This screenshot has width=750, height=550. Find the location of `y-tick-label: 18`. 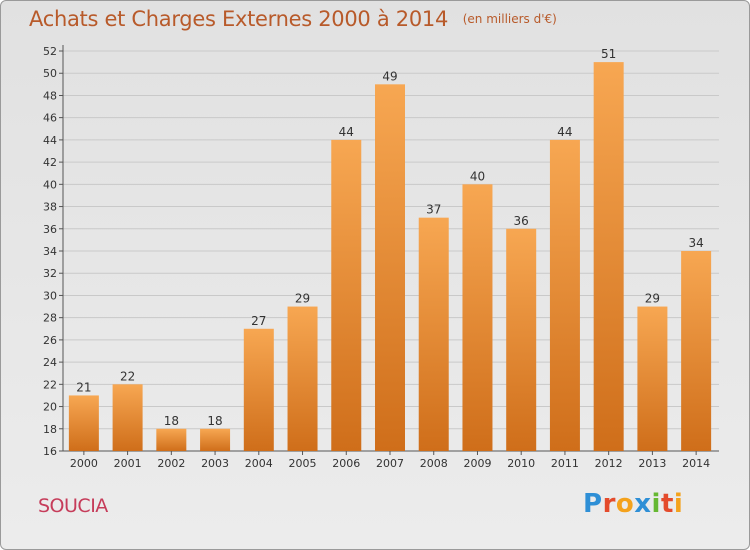

y-tick-label: 18 is located at coordinates (50, 429).